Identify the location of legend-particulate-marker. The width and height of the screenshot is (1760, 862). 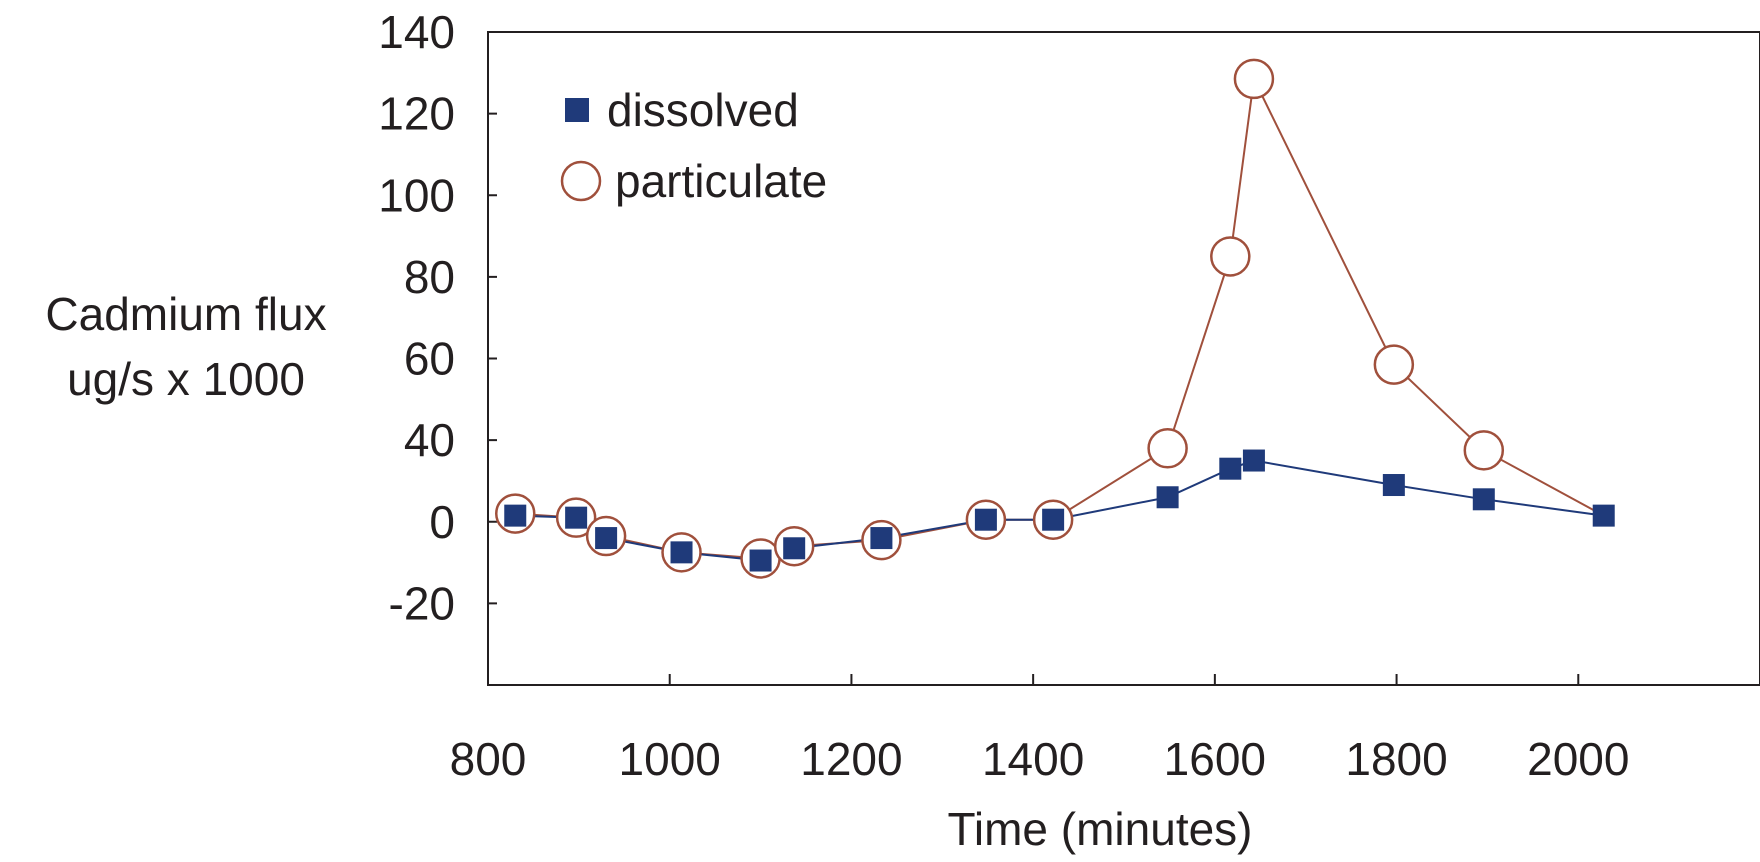
(581, 181).